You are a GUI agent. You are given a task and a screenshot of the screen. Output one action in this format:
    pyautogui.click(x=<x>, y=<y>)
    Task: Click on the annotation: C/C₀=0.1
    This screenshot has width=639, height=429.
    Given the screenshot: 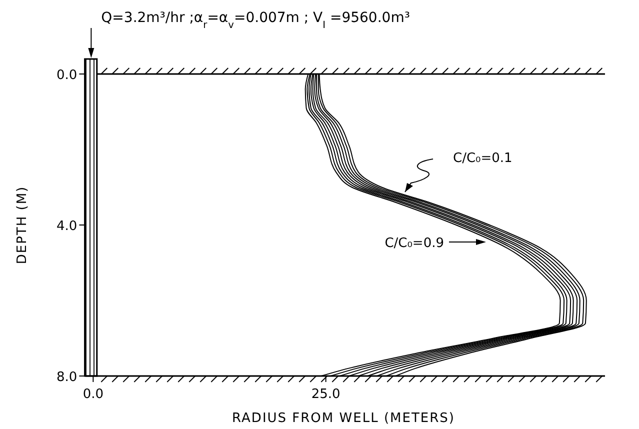 What is the action you would take?
    pyautogui.click(x=482, y=158)
    